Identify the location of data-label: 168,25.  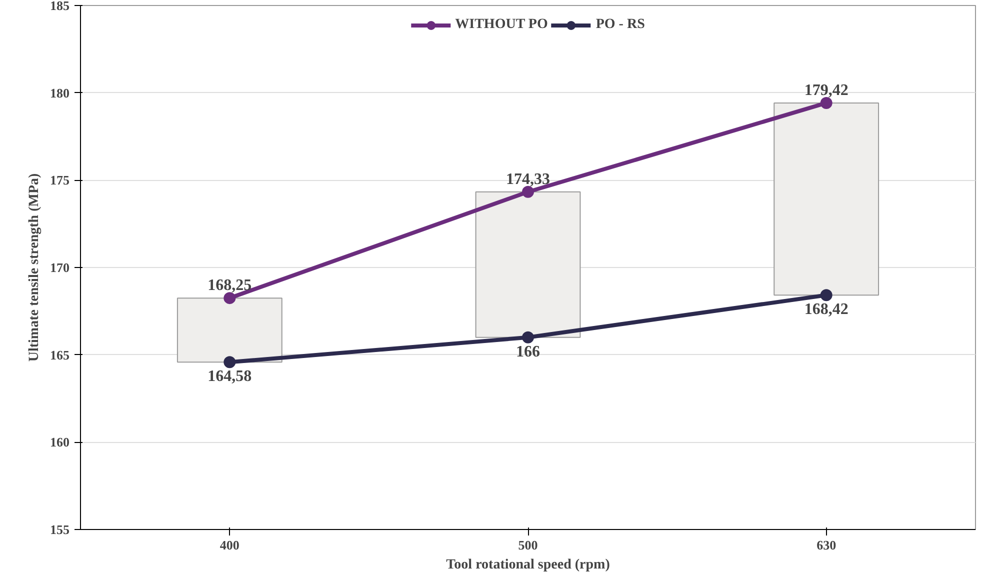
(230, 285).